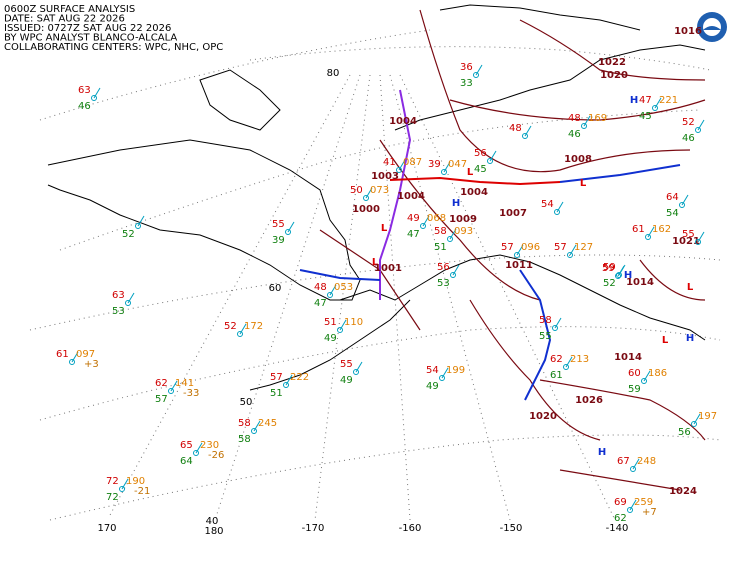 The width and height of the screenshot is (748, 562). I want to click on station-plot: 57 127, so click(573, 250).